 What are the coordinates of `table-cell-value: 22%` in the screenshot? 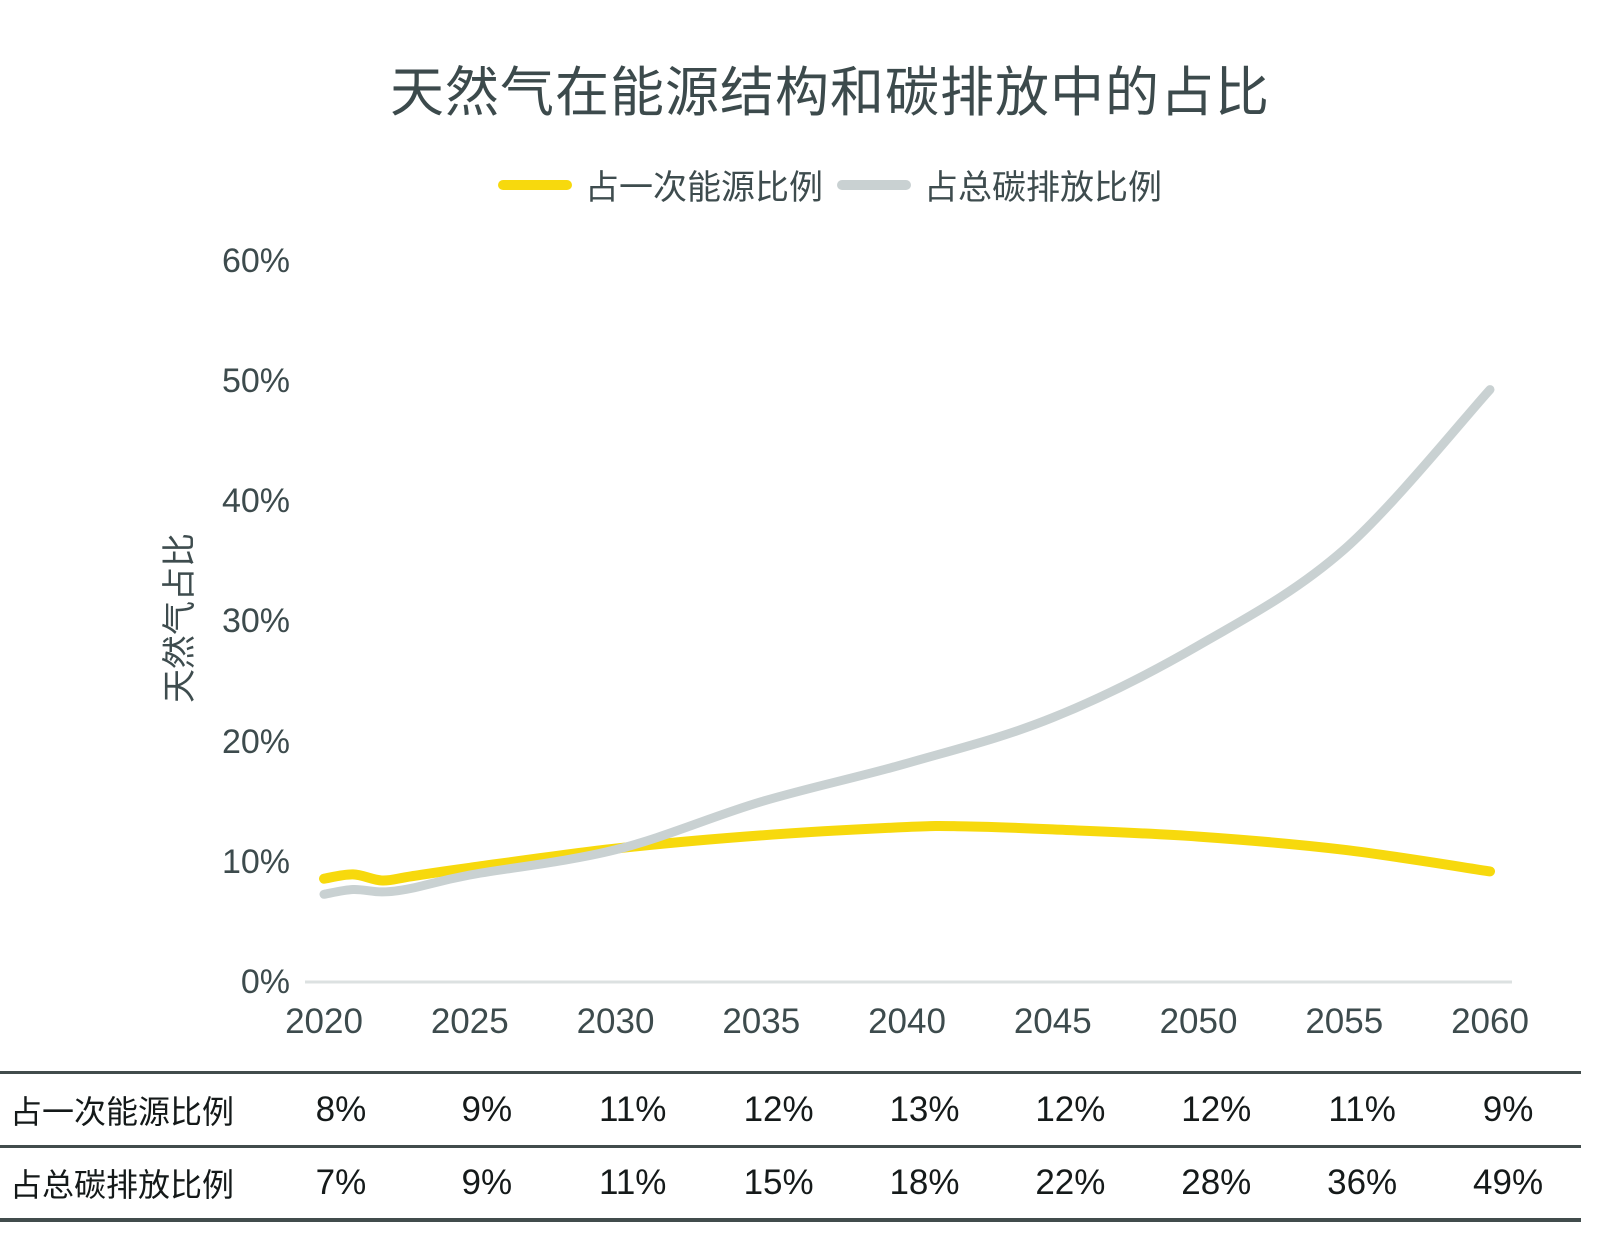 It's located at (1070, 1182).